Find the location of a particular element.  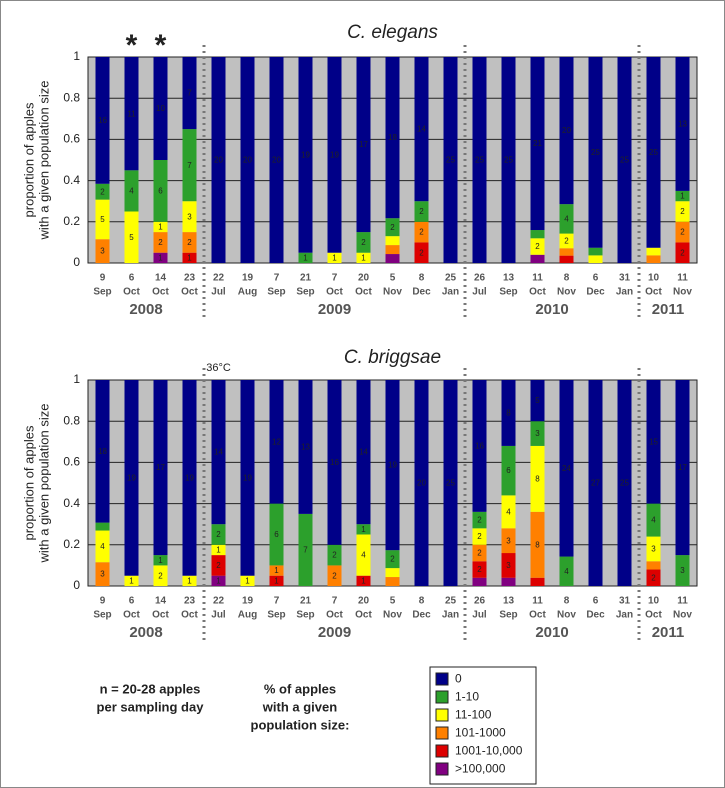

legend-label: 0 is located at coordinates (458, 679).